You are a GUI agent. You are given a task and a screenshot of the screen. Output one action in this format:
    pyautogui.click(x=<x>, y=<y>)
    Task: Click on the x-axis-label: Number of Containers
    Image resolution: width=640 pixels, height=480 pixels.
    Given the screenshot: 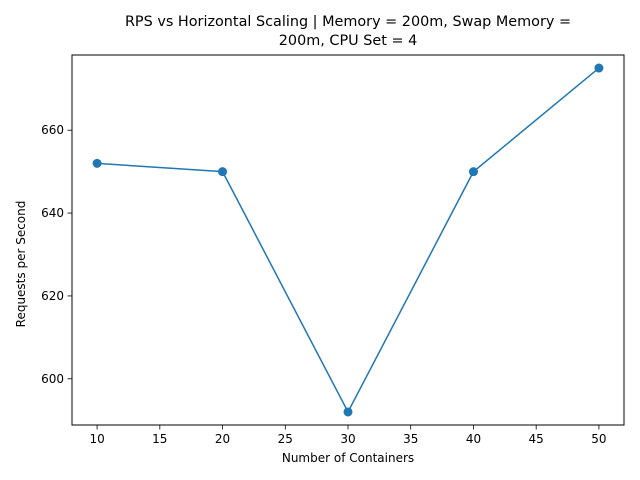 What is the action you would take?
    pyautogui.click(x=348, y=458)
    